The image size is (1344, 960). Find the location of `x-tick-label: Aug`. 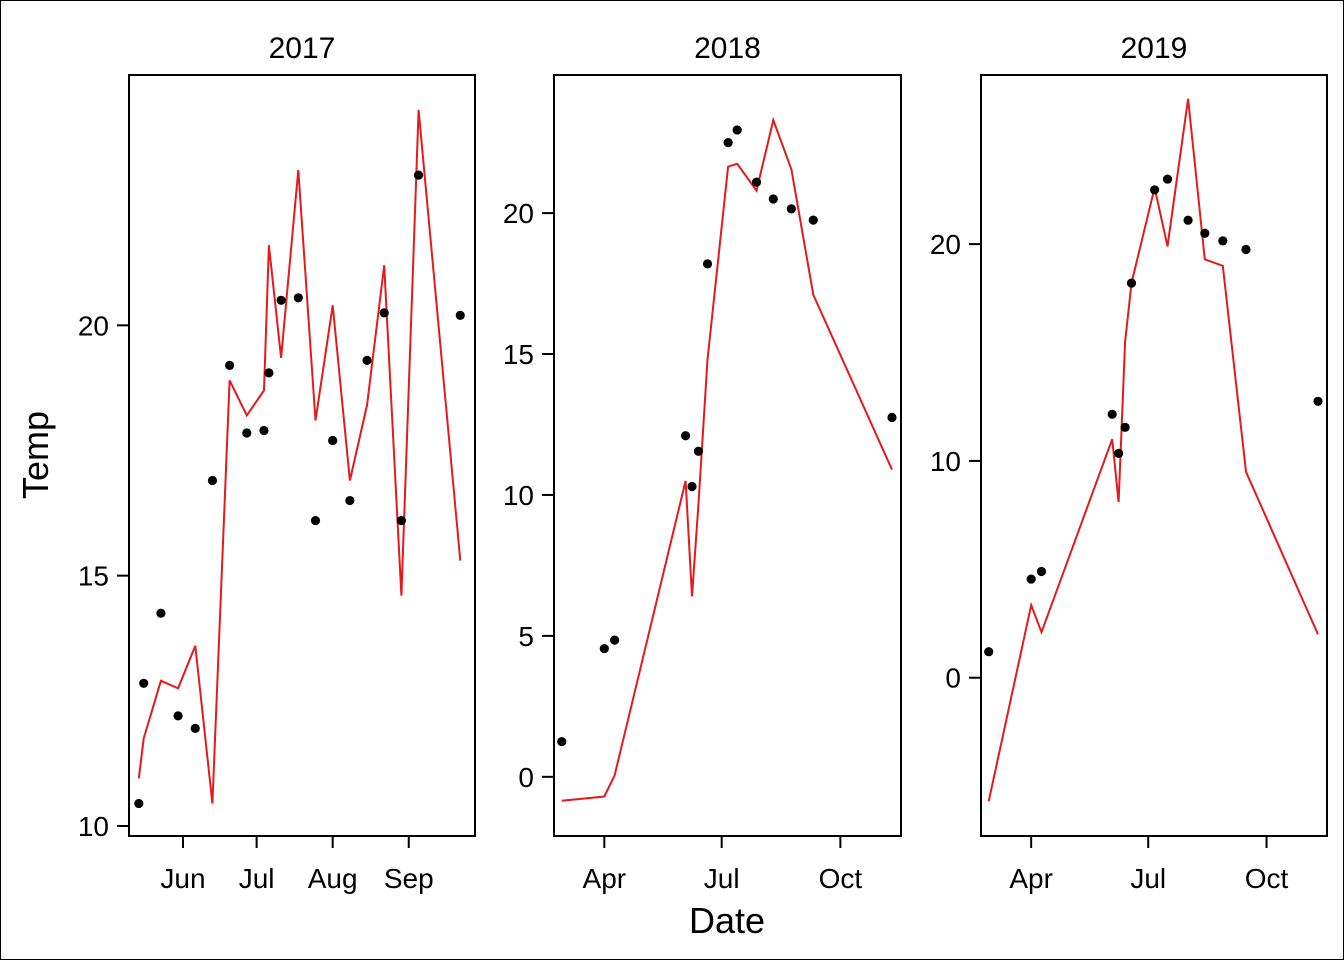

x-tick-label: Aug is located at coordinates (333, 878).